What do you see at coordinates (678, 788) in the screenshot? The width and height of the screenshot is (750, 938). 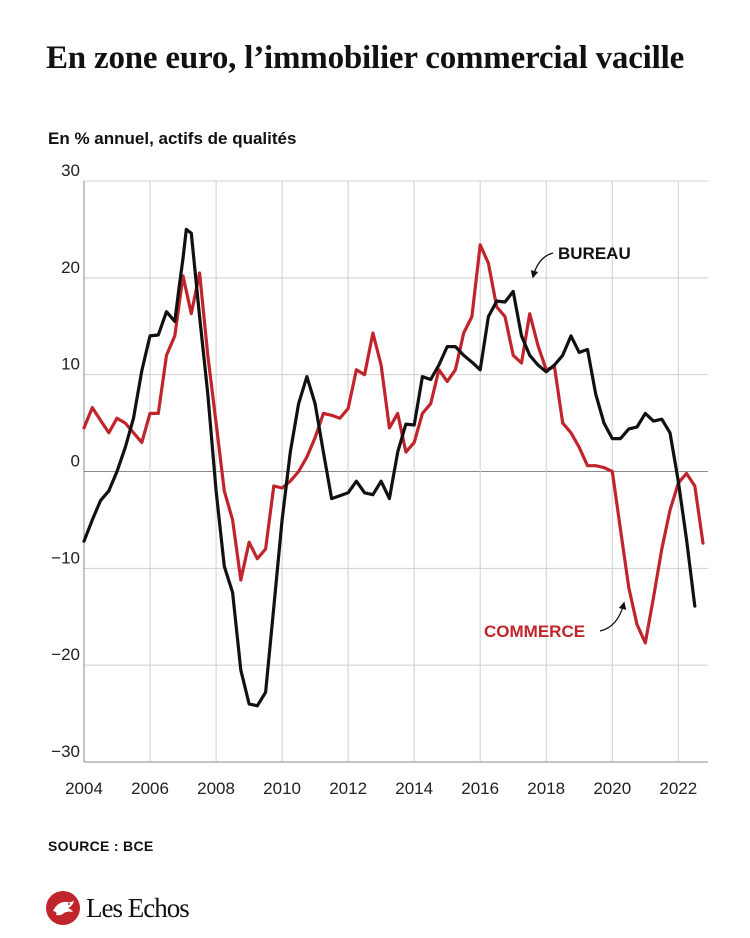 I see `x-tick-label: 2022` at bounding box center [678, 788].